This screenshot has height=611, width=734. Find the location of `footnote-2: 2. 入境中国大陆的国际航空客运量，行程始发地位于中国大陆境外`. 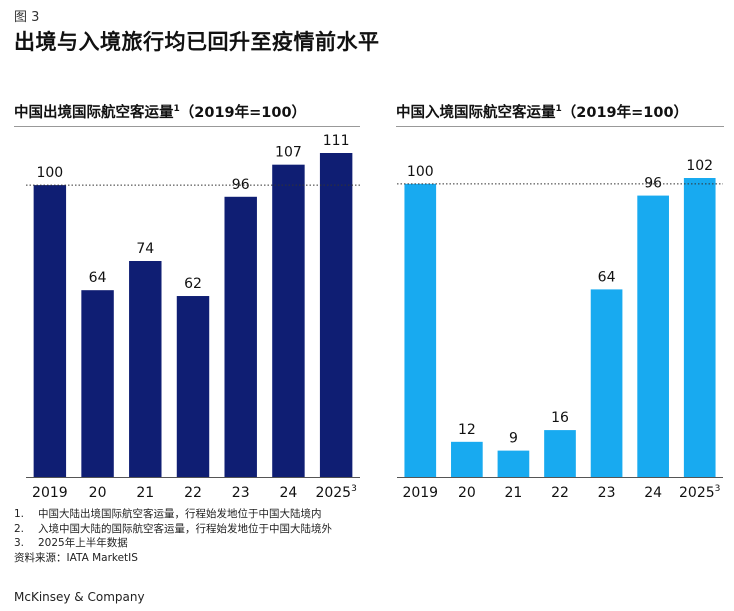

footnote-2: 2. 入境中国大陆的国际航空客运量，行程始发地位于中国大陆境外 is located at coordinates (173, 528).